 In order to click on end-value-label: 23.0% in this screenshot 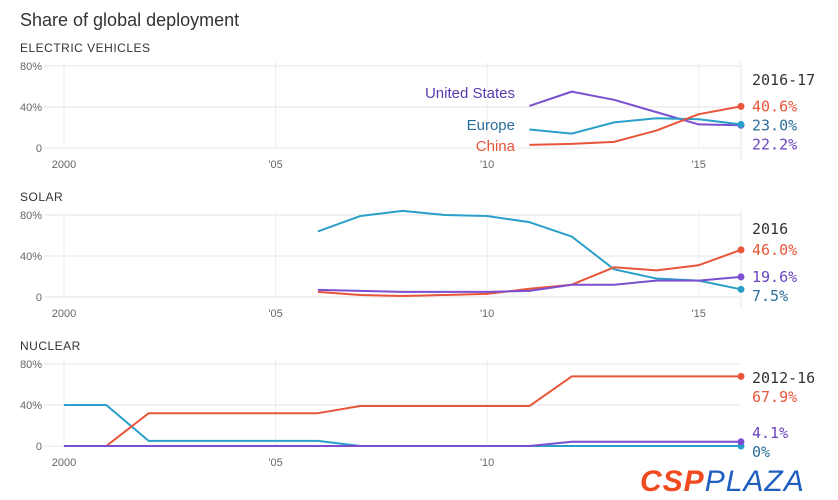, I will do `click(774, 125)`.